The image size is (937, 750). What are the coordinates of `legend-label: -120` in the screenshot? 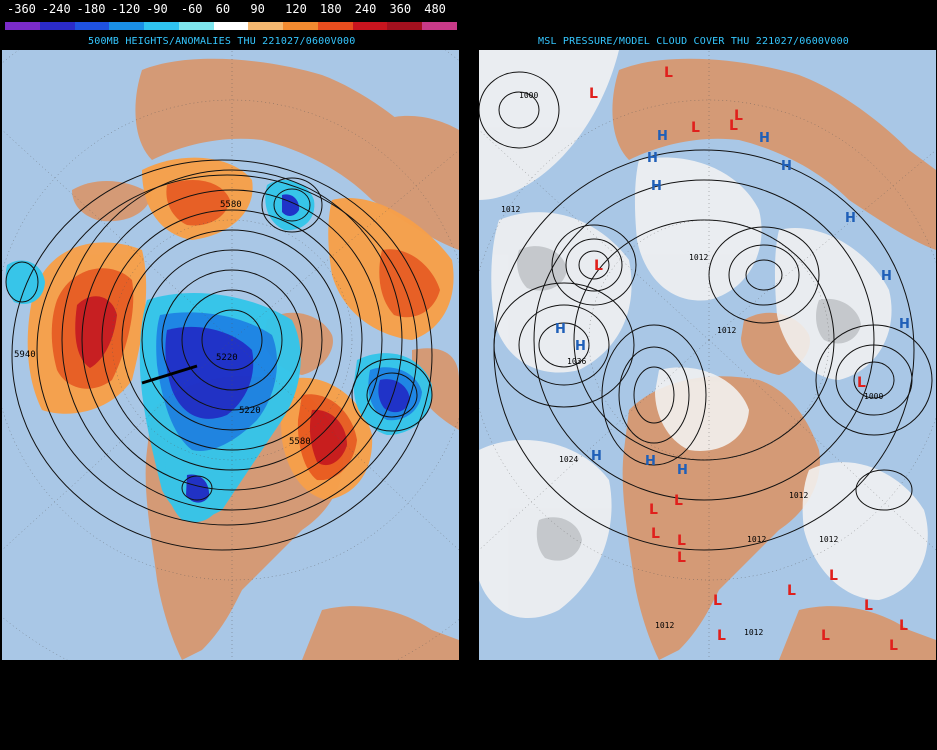 It's located at (126, 9).